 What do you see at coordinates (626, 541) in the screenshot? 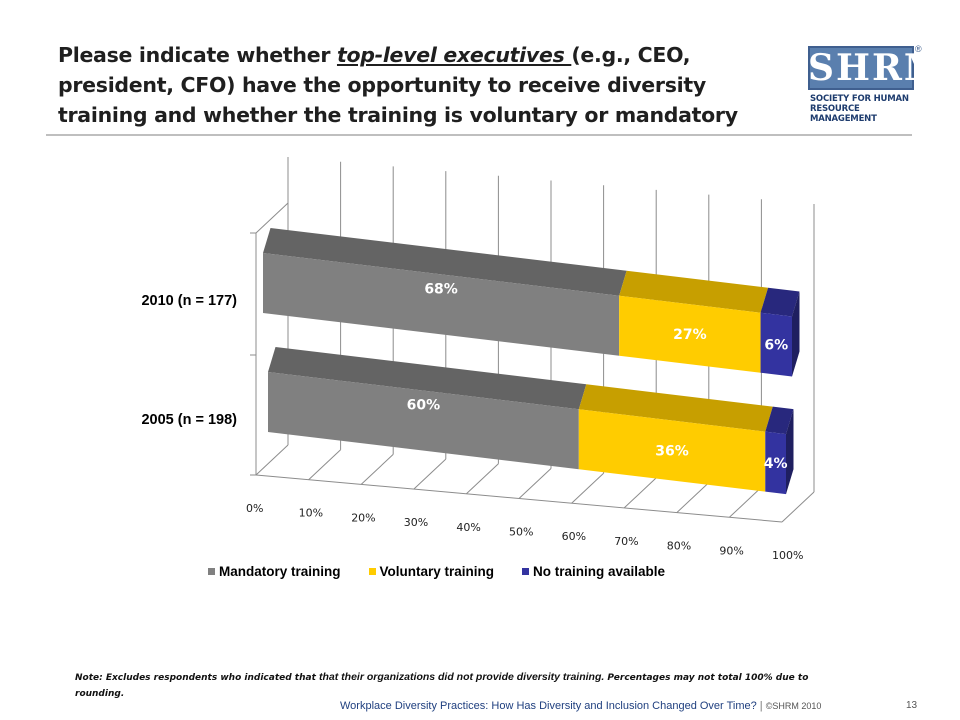
I see `x-tick-label: 70%` at bounding box center [626, 541].